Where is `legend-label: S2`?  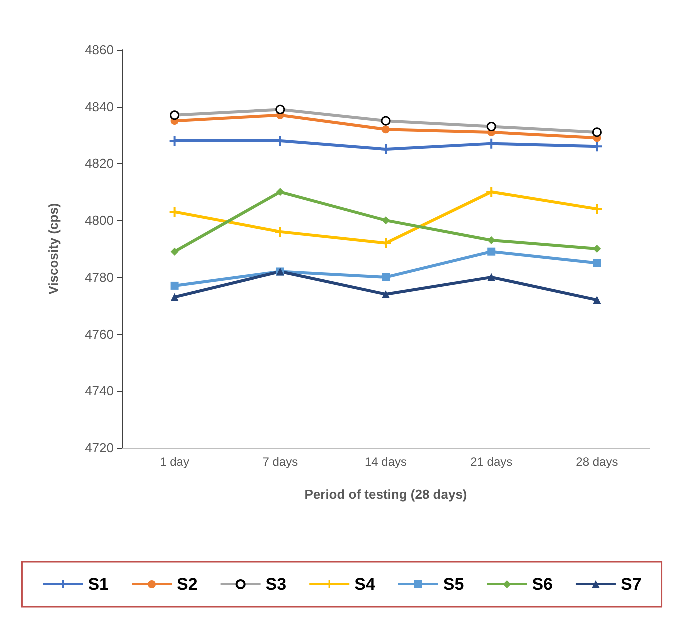 legend-label: S2 is located at coordinates (187, 584).